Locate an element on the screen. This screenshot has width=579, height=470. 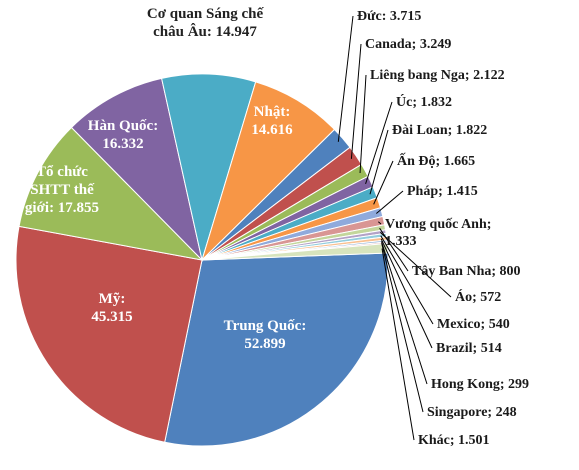
data-label-19: Singapore; 248 is located at coordinates (472, 412).